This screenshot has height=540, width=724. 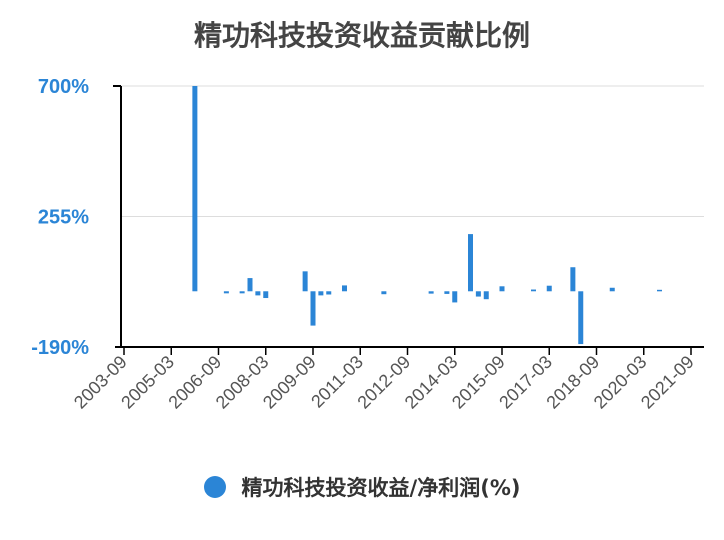 I want to click on legend: 精功科技投资收益/净利润(%), so click(x=362, y=487).